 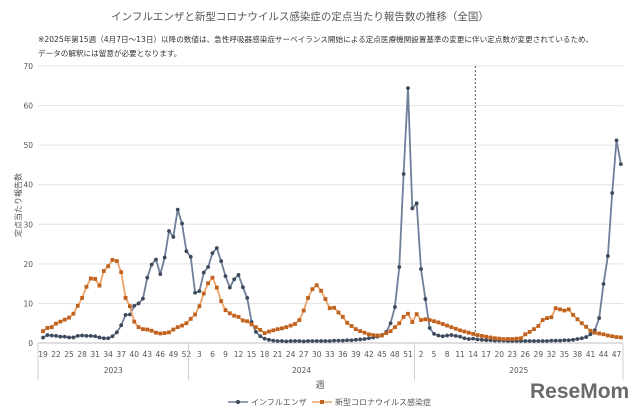 What do you see at coordinates (134, 354) in the screenshot?
I see `x-tick-label: 40` at bounding box center [134, 354].